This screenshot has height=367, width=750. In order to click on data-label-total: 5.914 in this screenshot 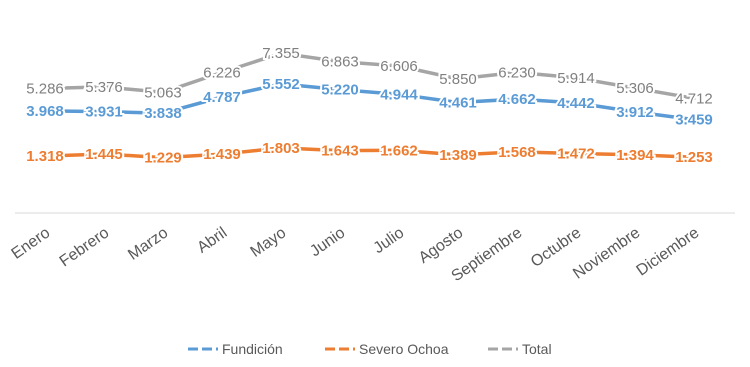, I will do `click(576, 78)`.